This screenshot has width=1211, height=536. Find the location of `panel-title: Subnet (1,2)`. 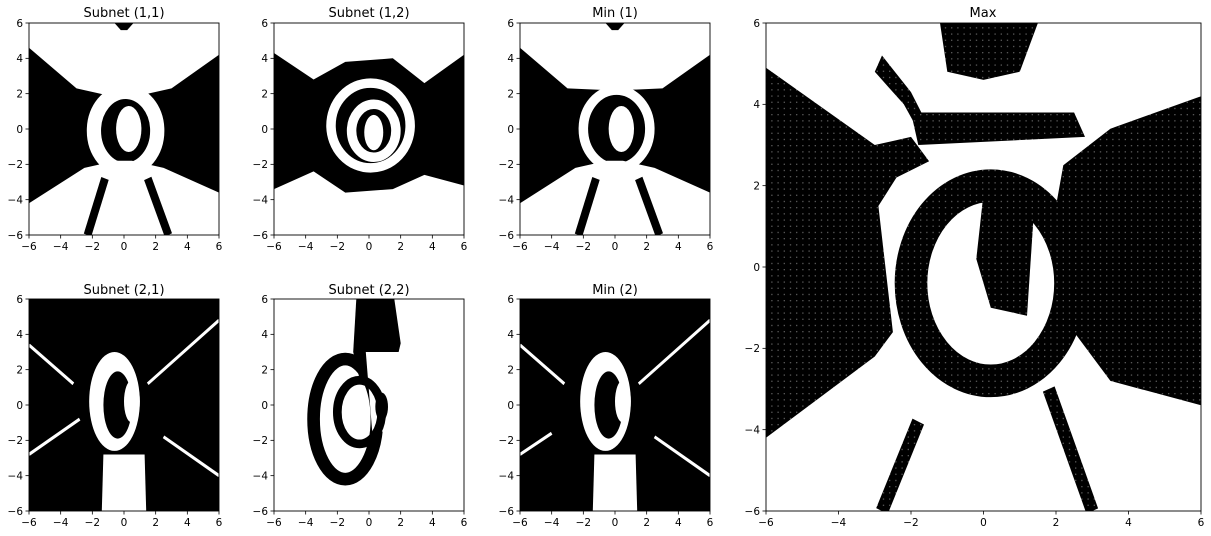

panel-title: Subnet (1,2) is located at coordinates (368, 13).